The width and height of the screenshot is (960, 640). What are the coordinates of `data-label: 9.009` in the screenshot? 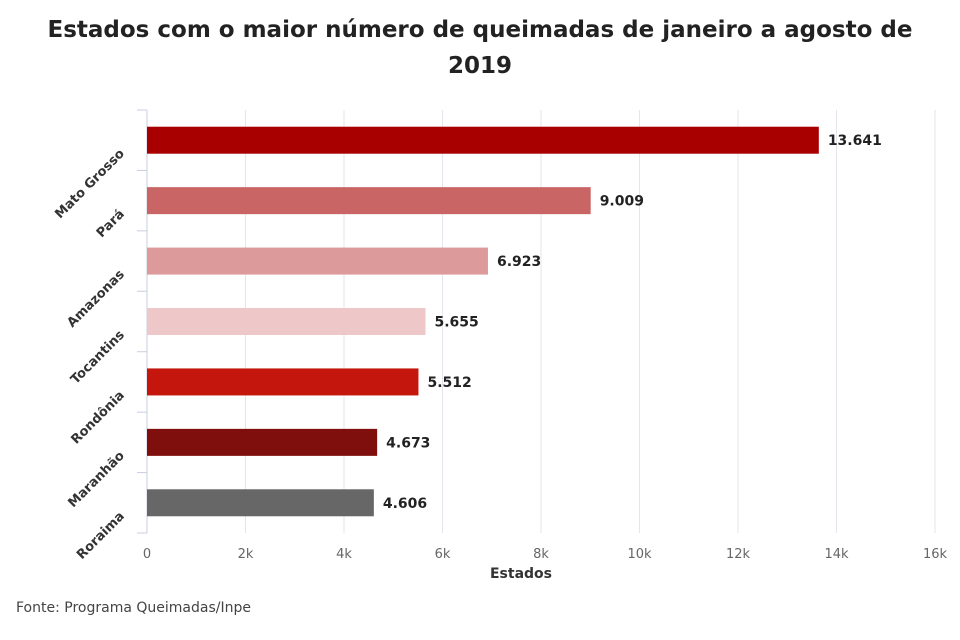 It's located at (622, 202).